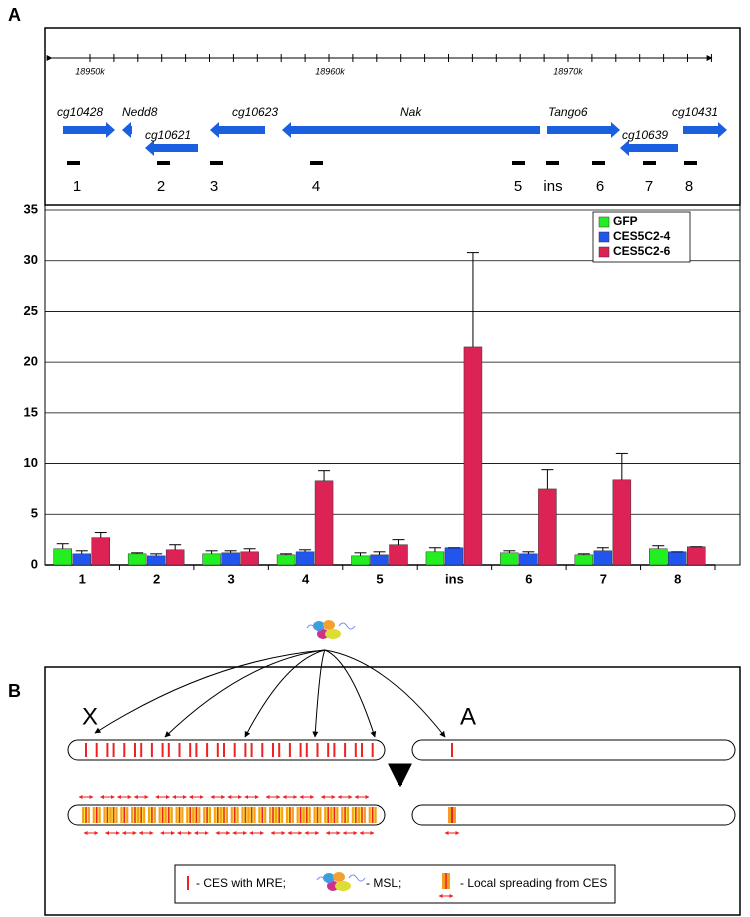 The width and height of the screenshot is (750, 917). Describe the element at coordinates (34, 513) in the screenshot. I see `y-tick-label: 5` at that location.